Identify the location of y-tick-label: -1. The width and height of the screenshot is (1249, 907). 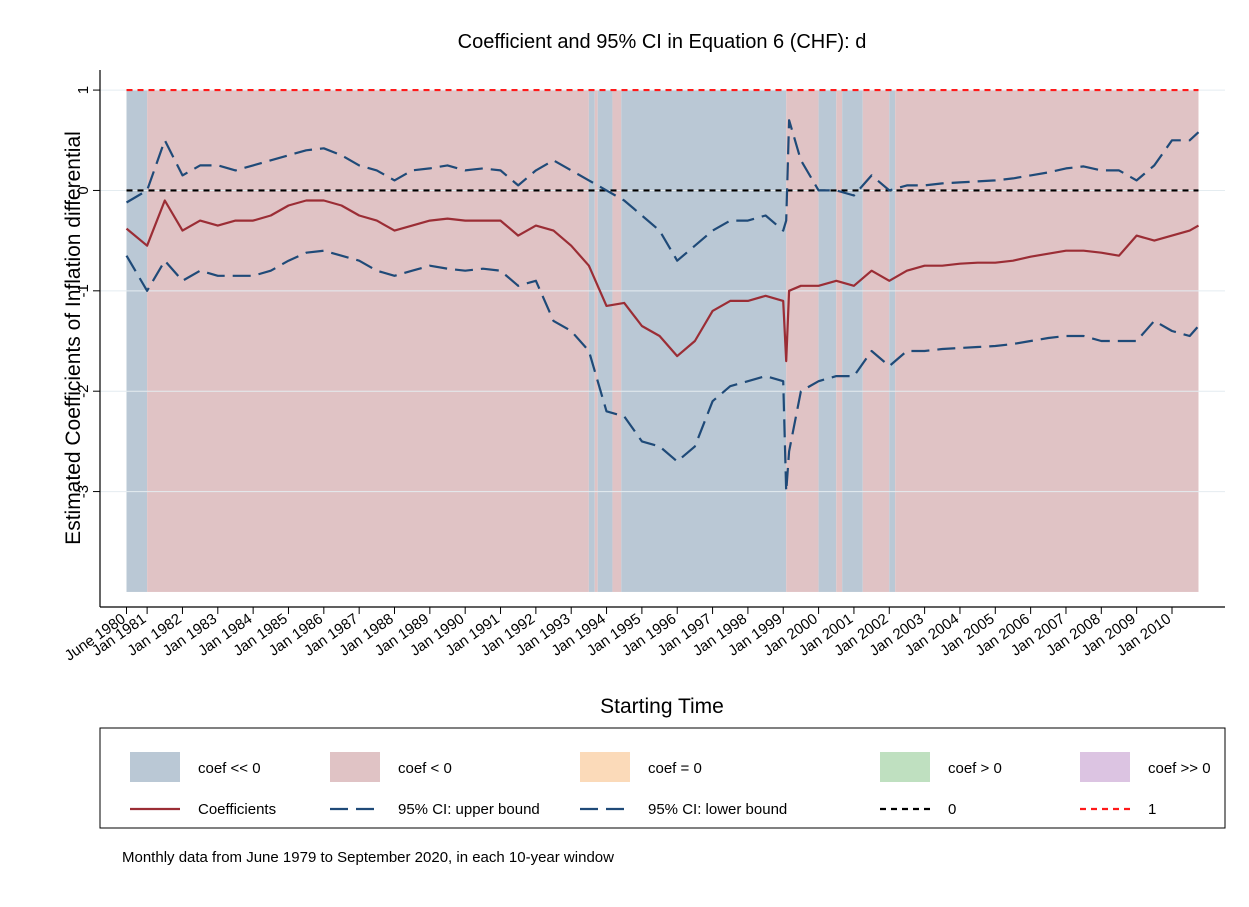
(83, 290).